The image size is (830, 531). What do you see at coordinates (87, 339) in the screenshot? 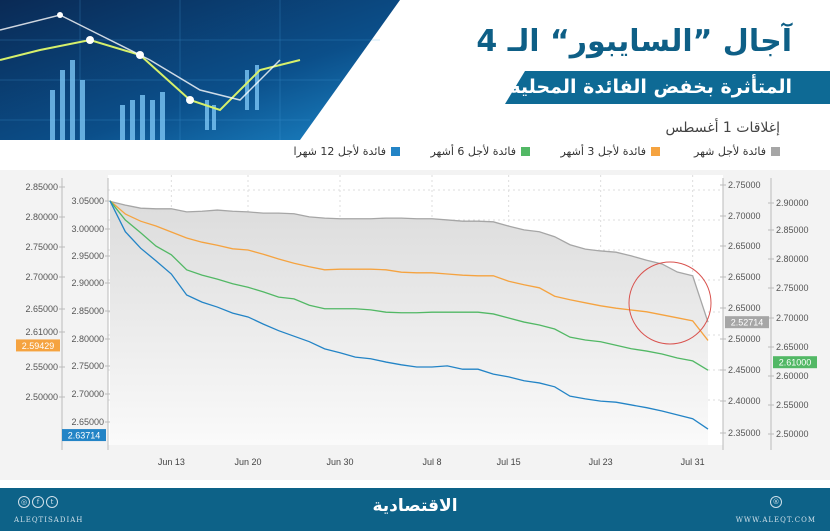
I see `y-tick-label-left-inner: 2.80000` at bounding box center [87, 339].